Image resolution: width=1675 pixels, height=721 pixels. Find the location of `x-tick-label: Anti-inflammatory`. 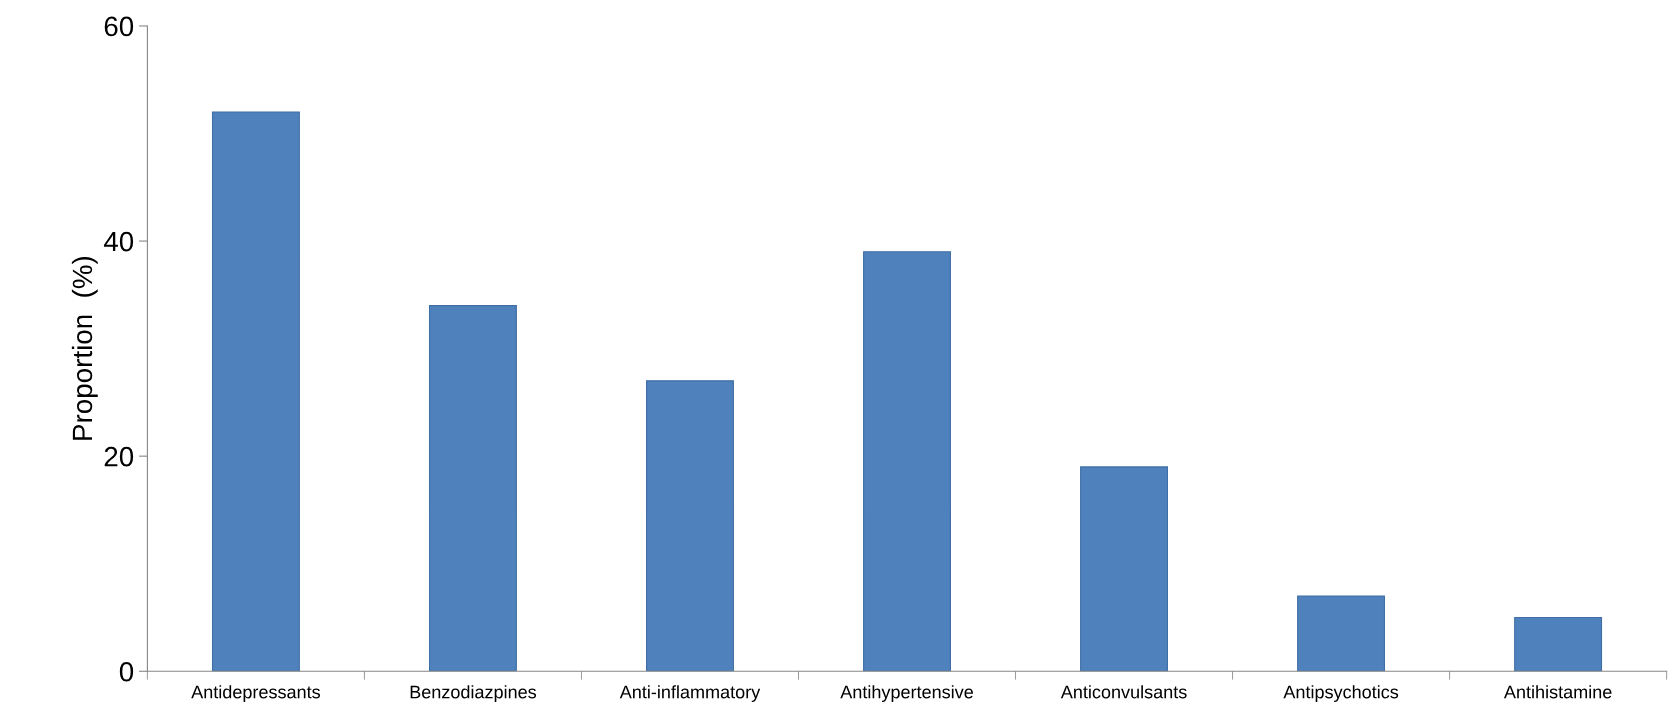

x-tick-label: Anti-inflammatory is located at coordinates (690, 693).